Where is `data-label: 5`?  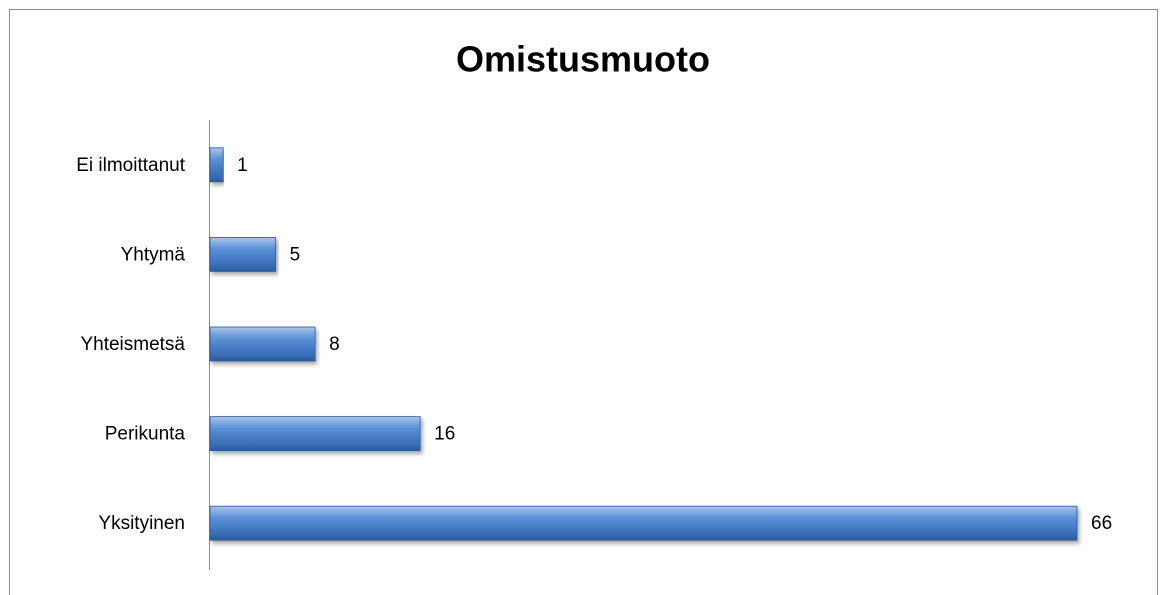 data-label: 5 is located at coordinates (295, 254).